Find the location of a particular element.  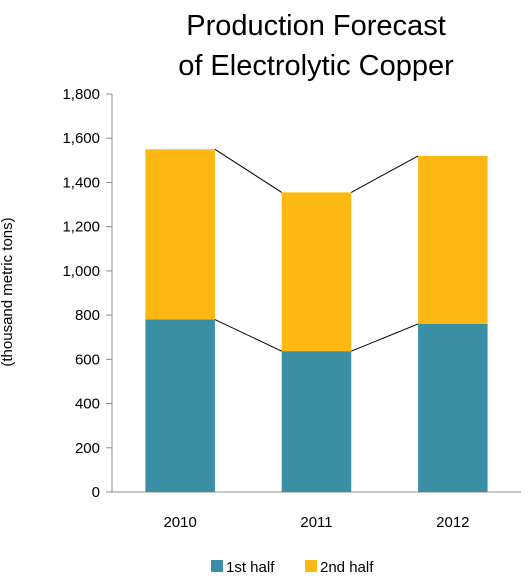

x-tick-label: 2011 is located at coordinates (316, 522).